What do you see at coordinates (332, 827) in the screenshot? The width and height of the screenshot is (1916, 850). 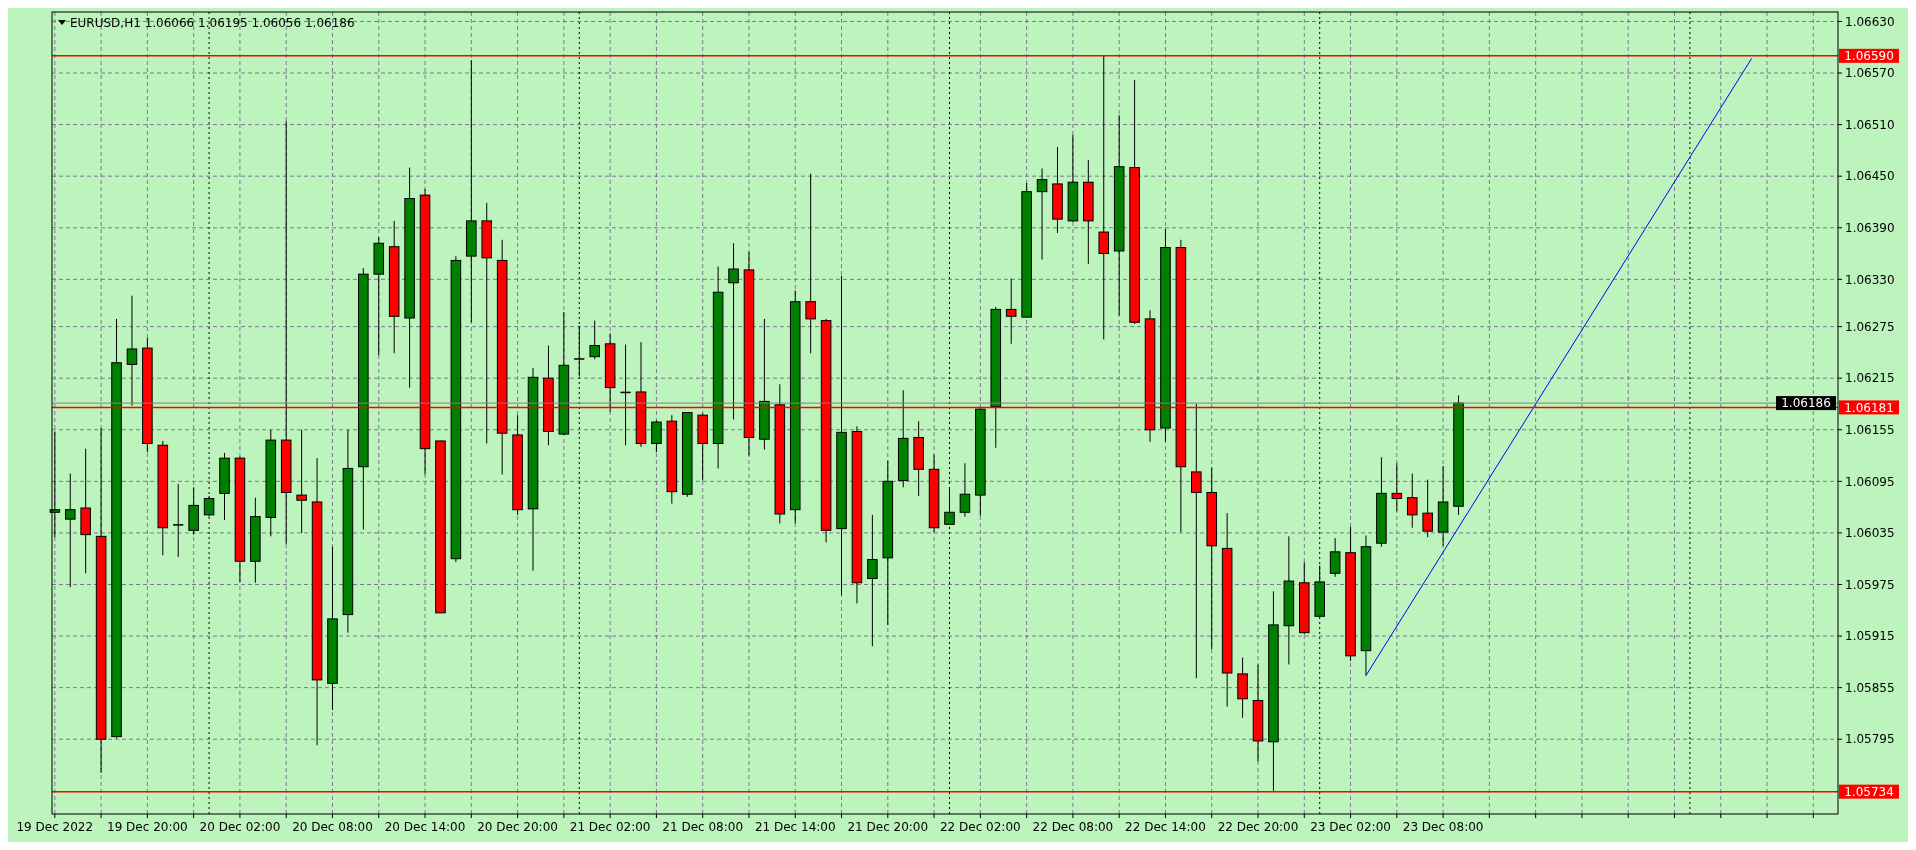 I see `x-tick-label: 20 Dec 08:00` at bounding box center [332, 827].